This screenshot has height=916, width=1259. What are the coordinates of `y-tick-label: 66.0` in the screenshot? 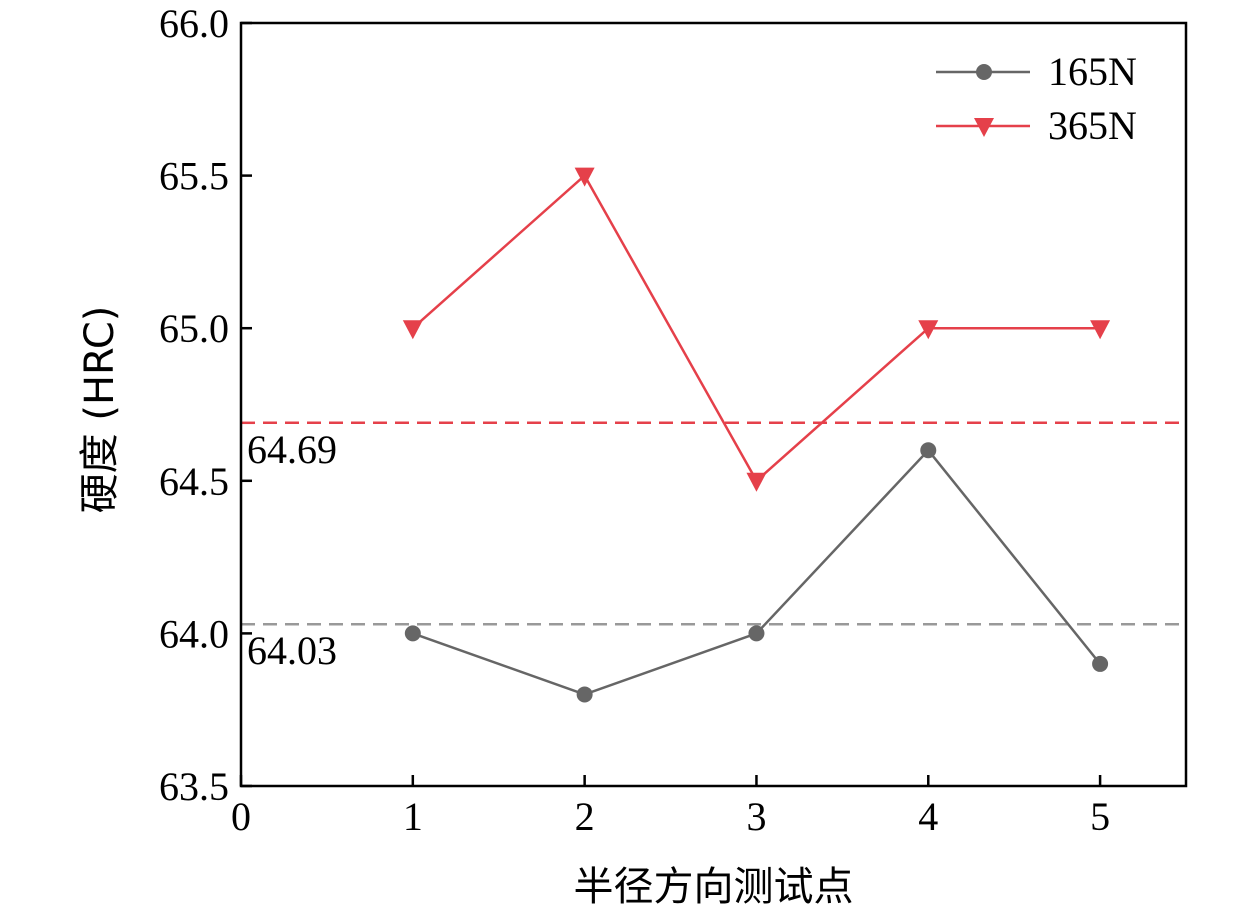 It's located at (194, 23).